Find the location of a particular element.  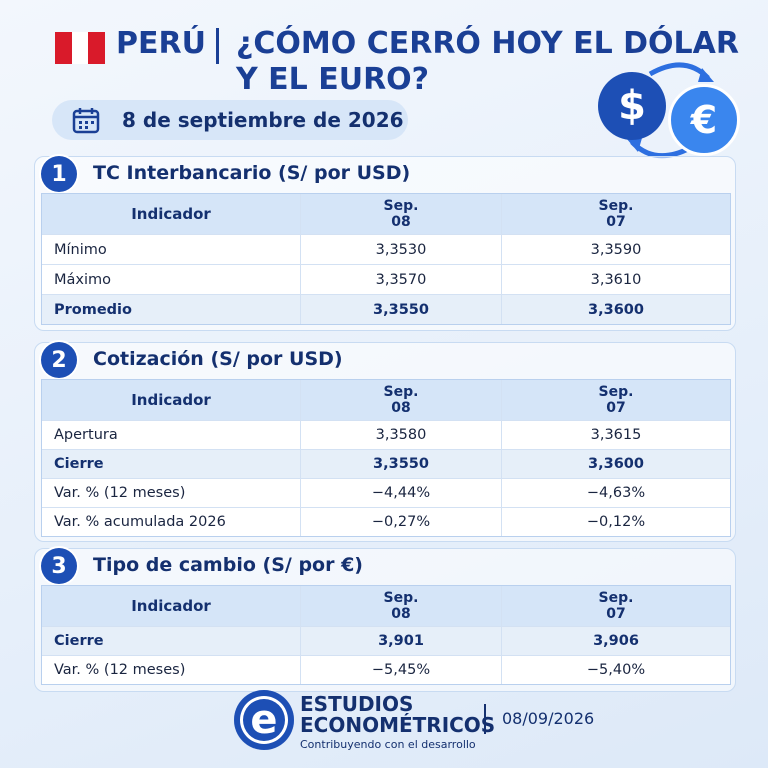

row-value: 3,3570 is located at coordinates (400, 279).